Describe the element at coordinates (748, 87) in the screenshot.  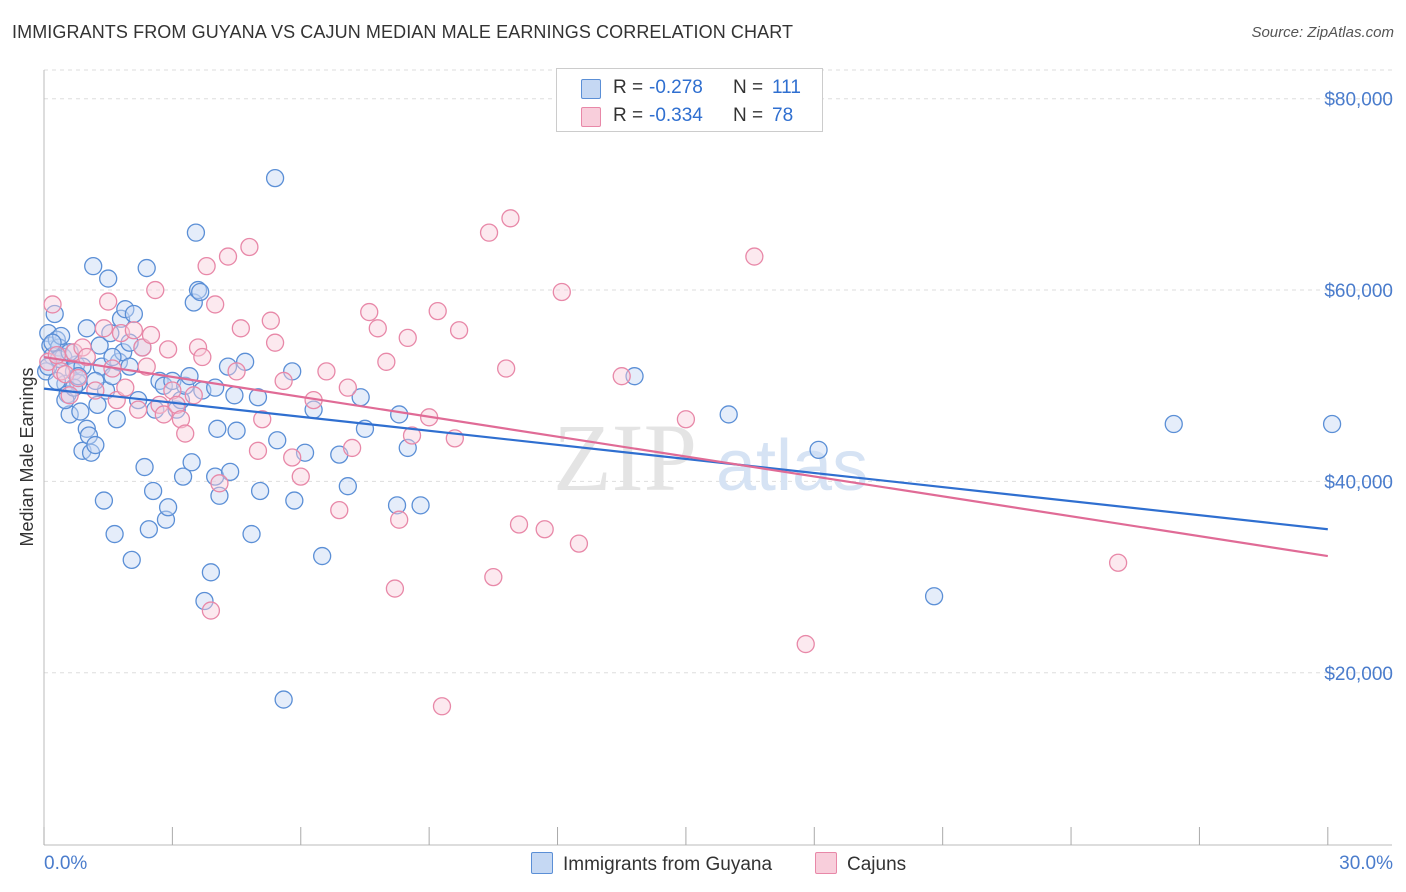
I see `legend-n-label: N =` at that location.